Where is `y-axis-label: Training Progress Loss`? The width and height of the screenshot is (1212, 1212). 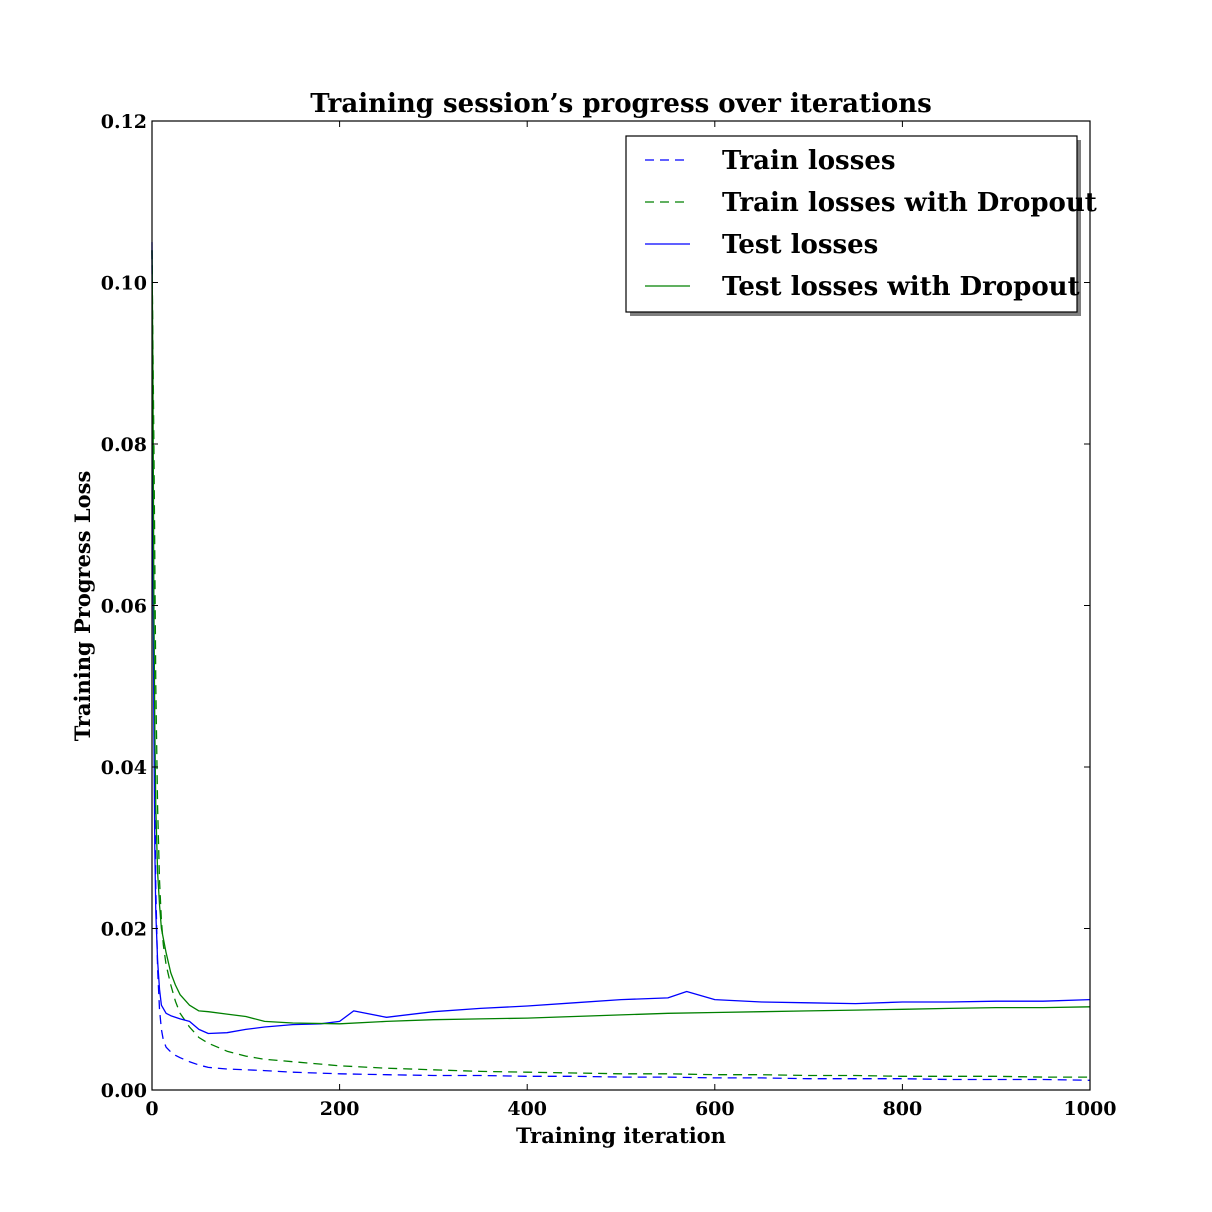
y-axis-label: Training Progress Loss is located at coordinates (82, 606).